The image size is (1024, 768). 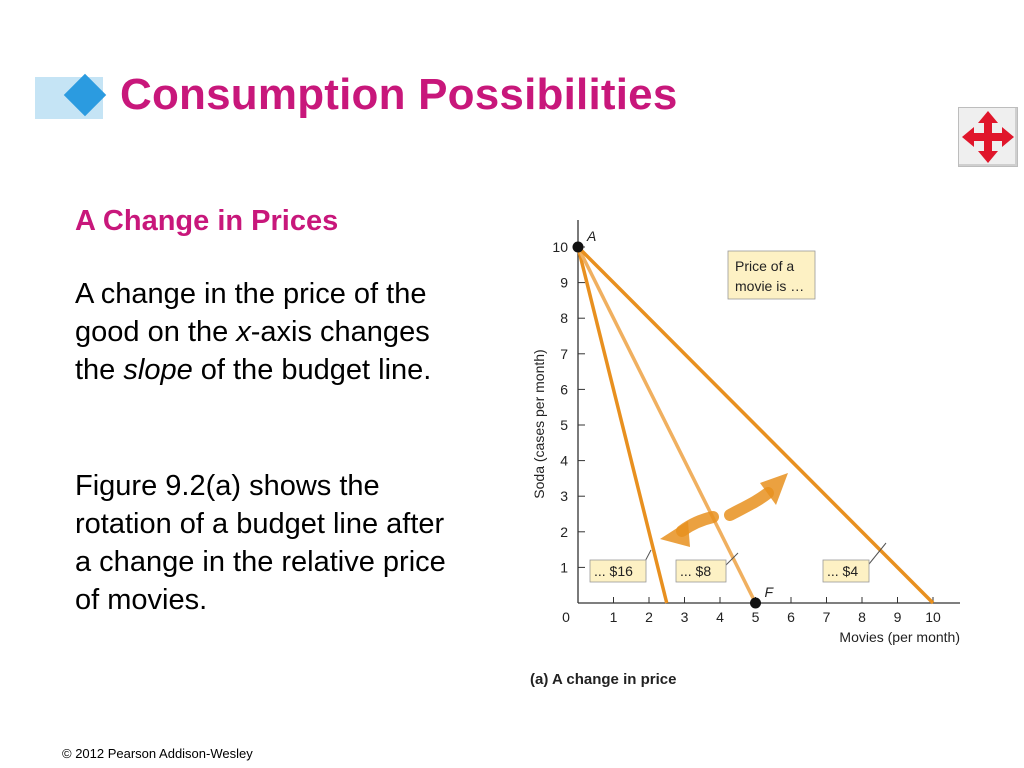 What do you see at coordinates (613, 571) in the screenshot?
I see `series-label: ... $16` at bounding box center [613, 571].